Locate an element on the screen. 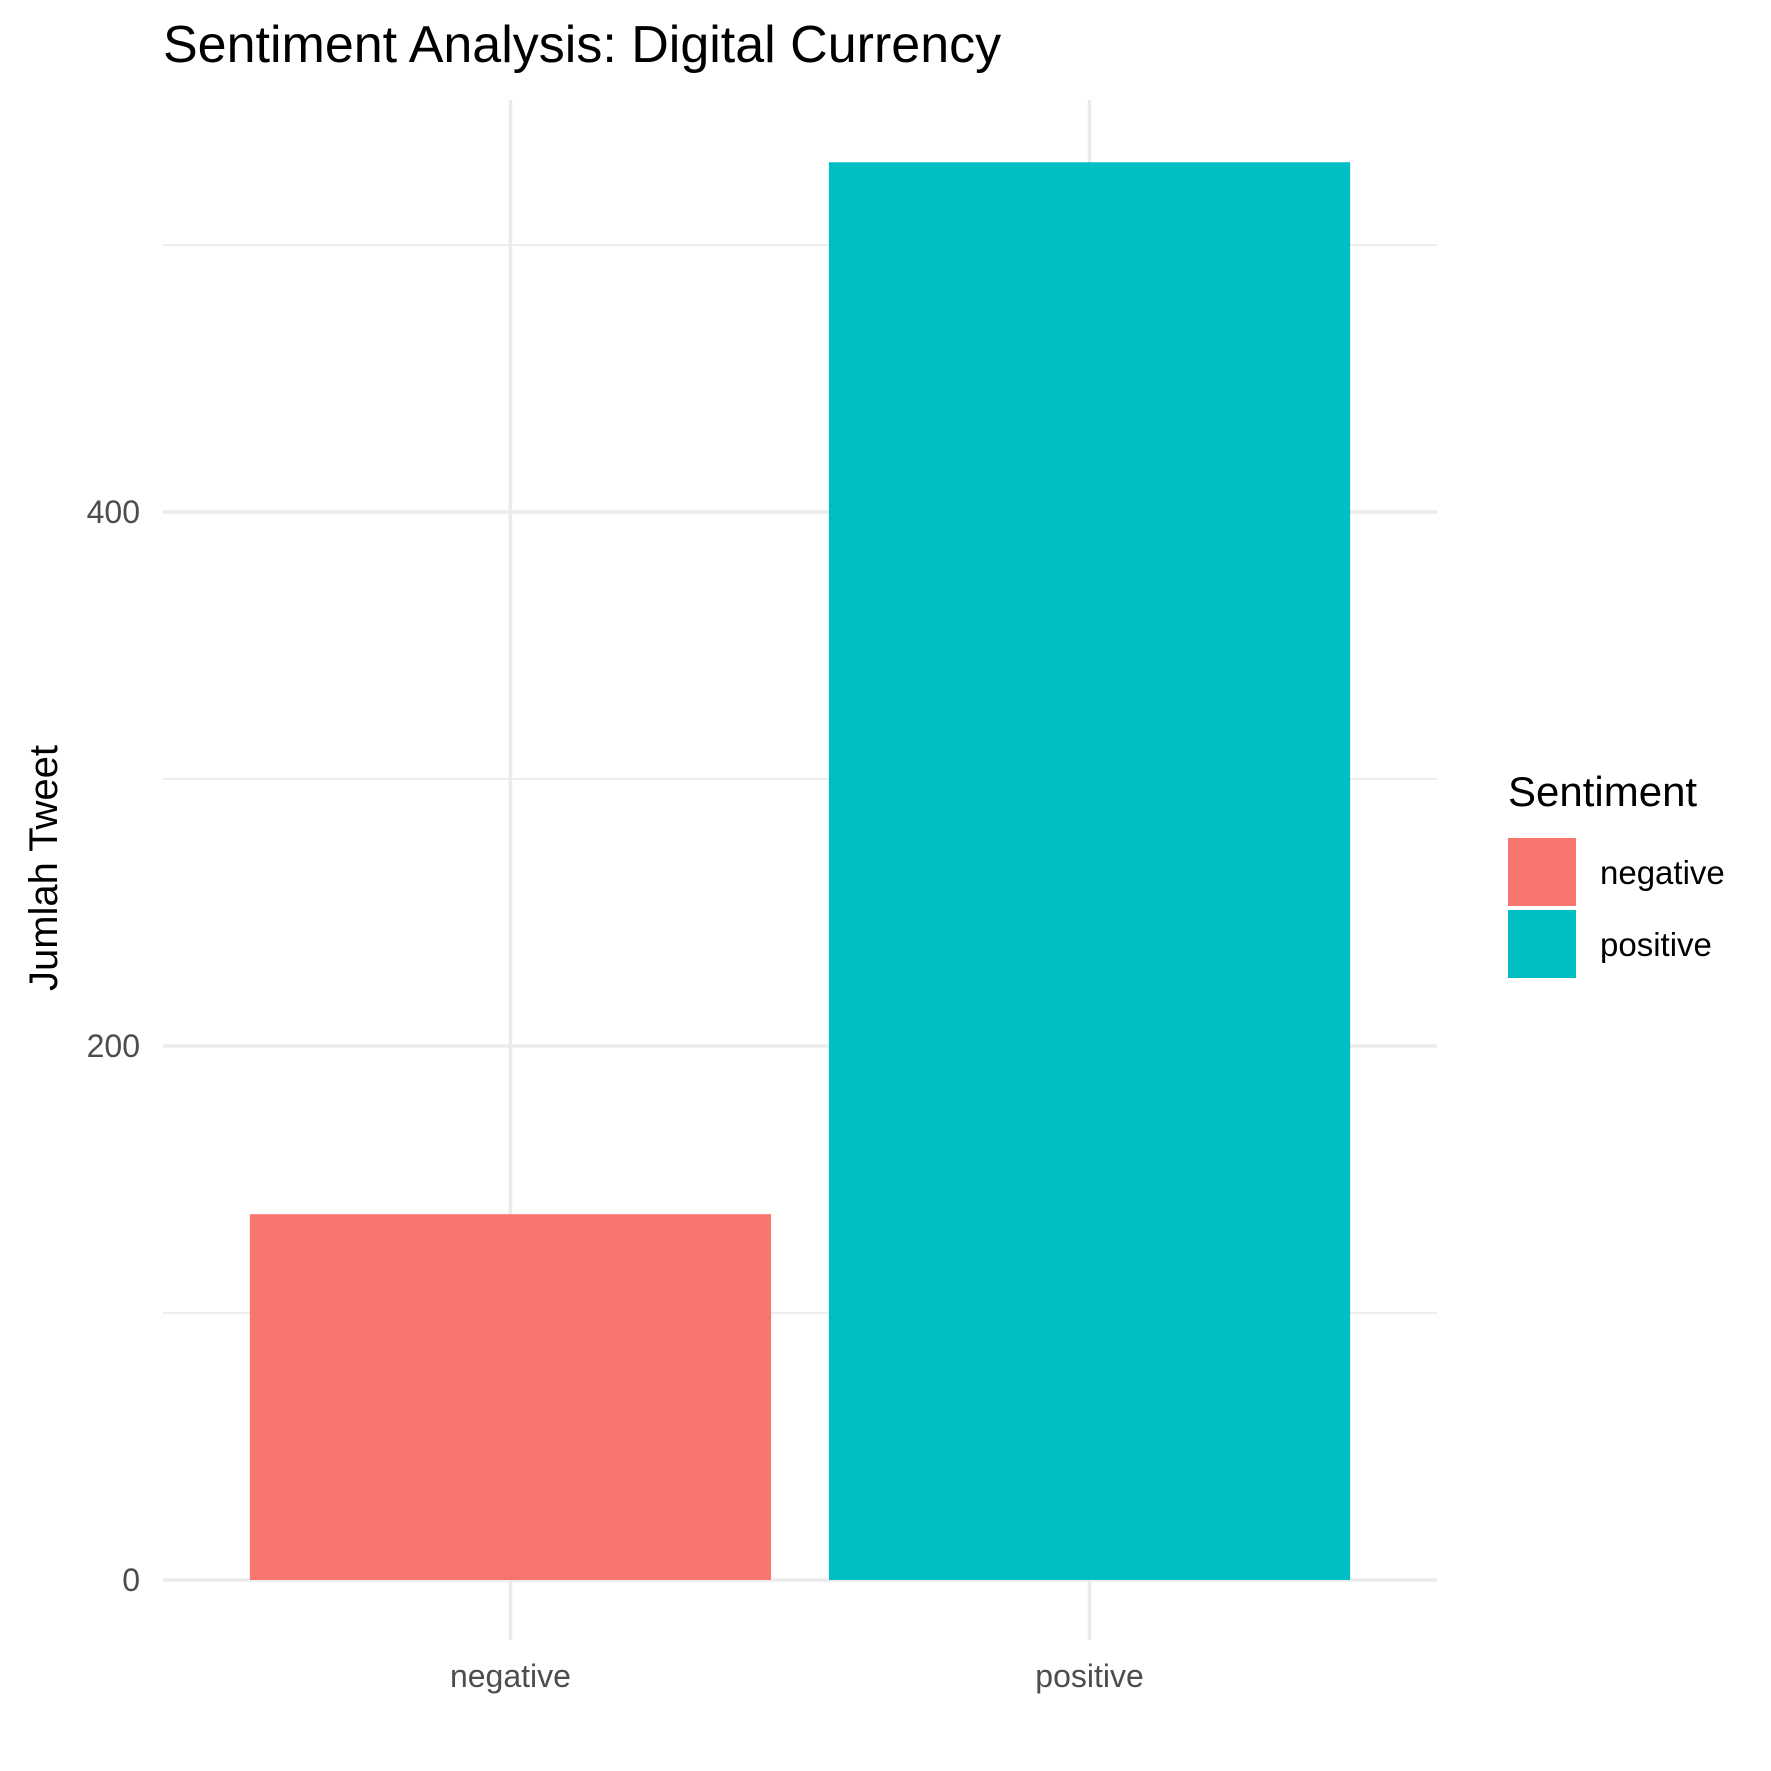  legend-items: negative positive is located at coordinates (1616, 908).